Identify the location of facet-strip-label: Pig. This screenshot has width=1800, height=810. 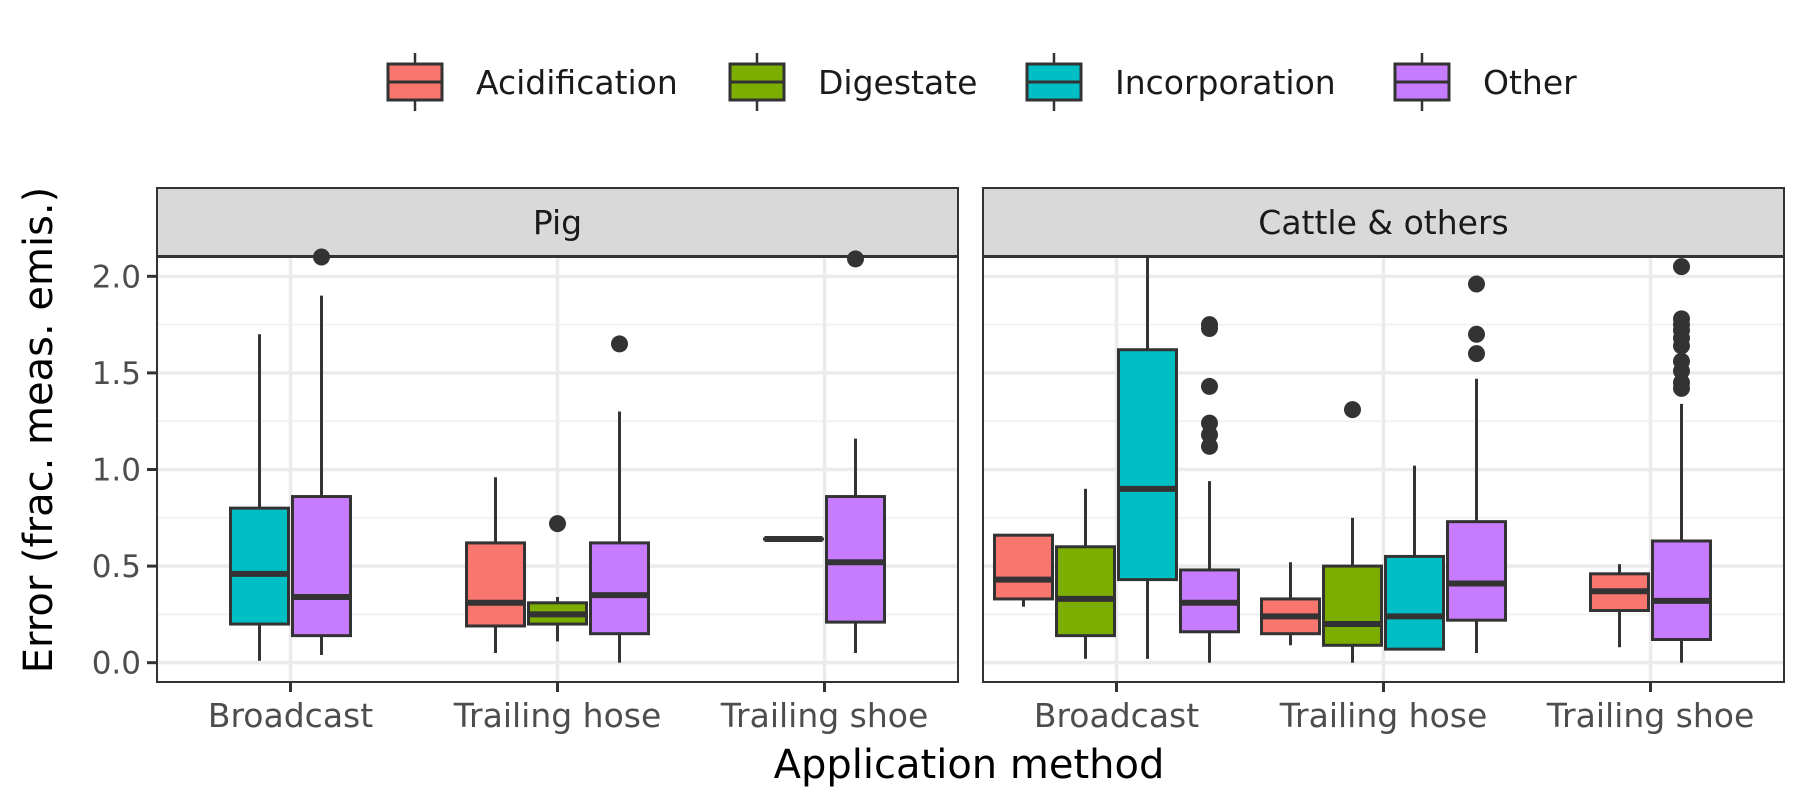
(557, 222).